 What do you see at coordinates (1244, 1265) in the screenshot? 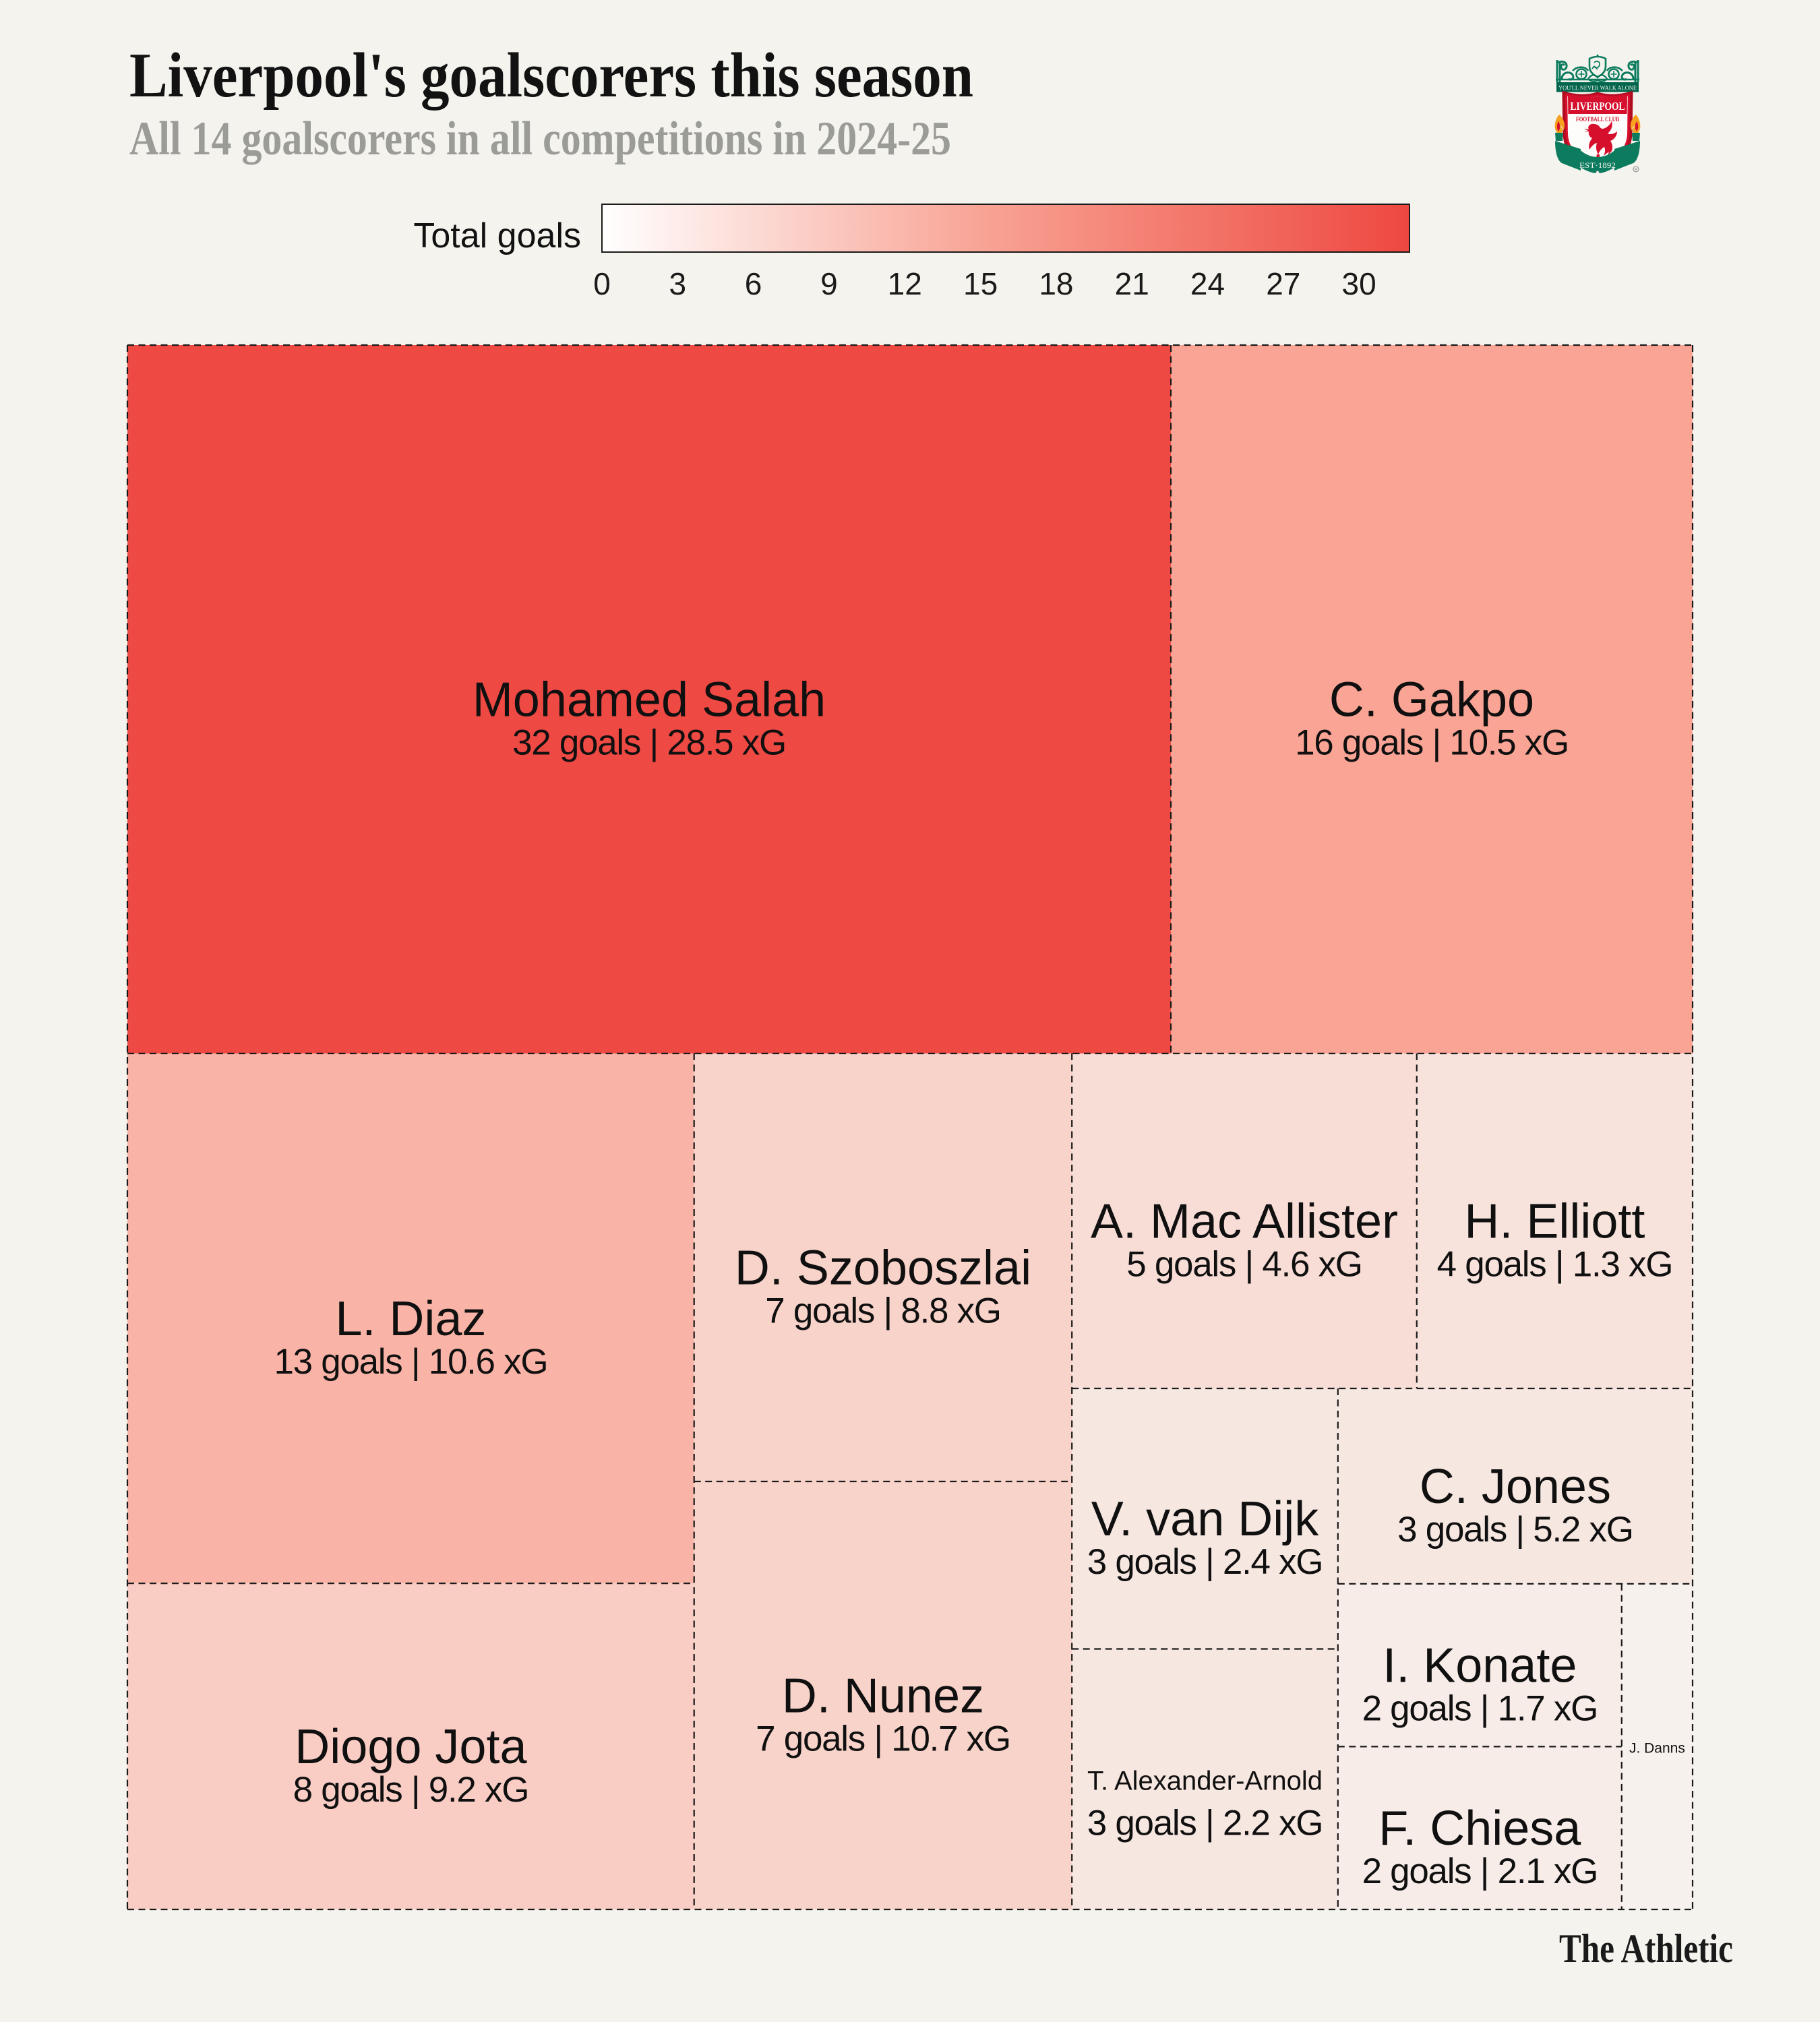
I see `svg-text: 5 goals | 4.6 xG` at bounding box center [1244, 1265].